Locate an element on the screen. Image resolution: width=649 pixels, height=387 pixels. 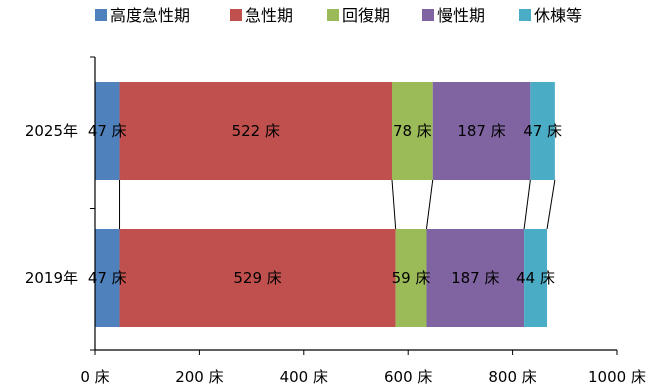
data-label-0-1: 522 床 is located at coordinates (256, 131).